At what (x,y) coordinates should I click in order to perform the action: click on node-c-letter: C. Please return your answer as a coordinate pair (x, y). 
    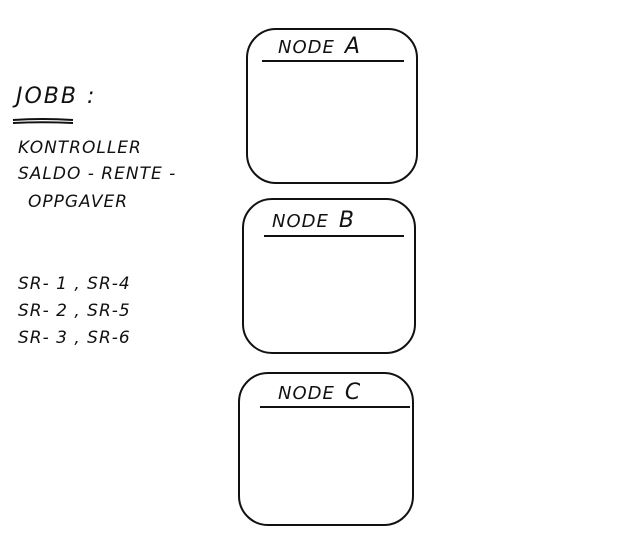
    Looking at the image, I should click on (353, 392).